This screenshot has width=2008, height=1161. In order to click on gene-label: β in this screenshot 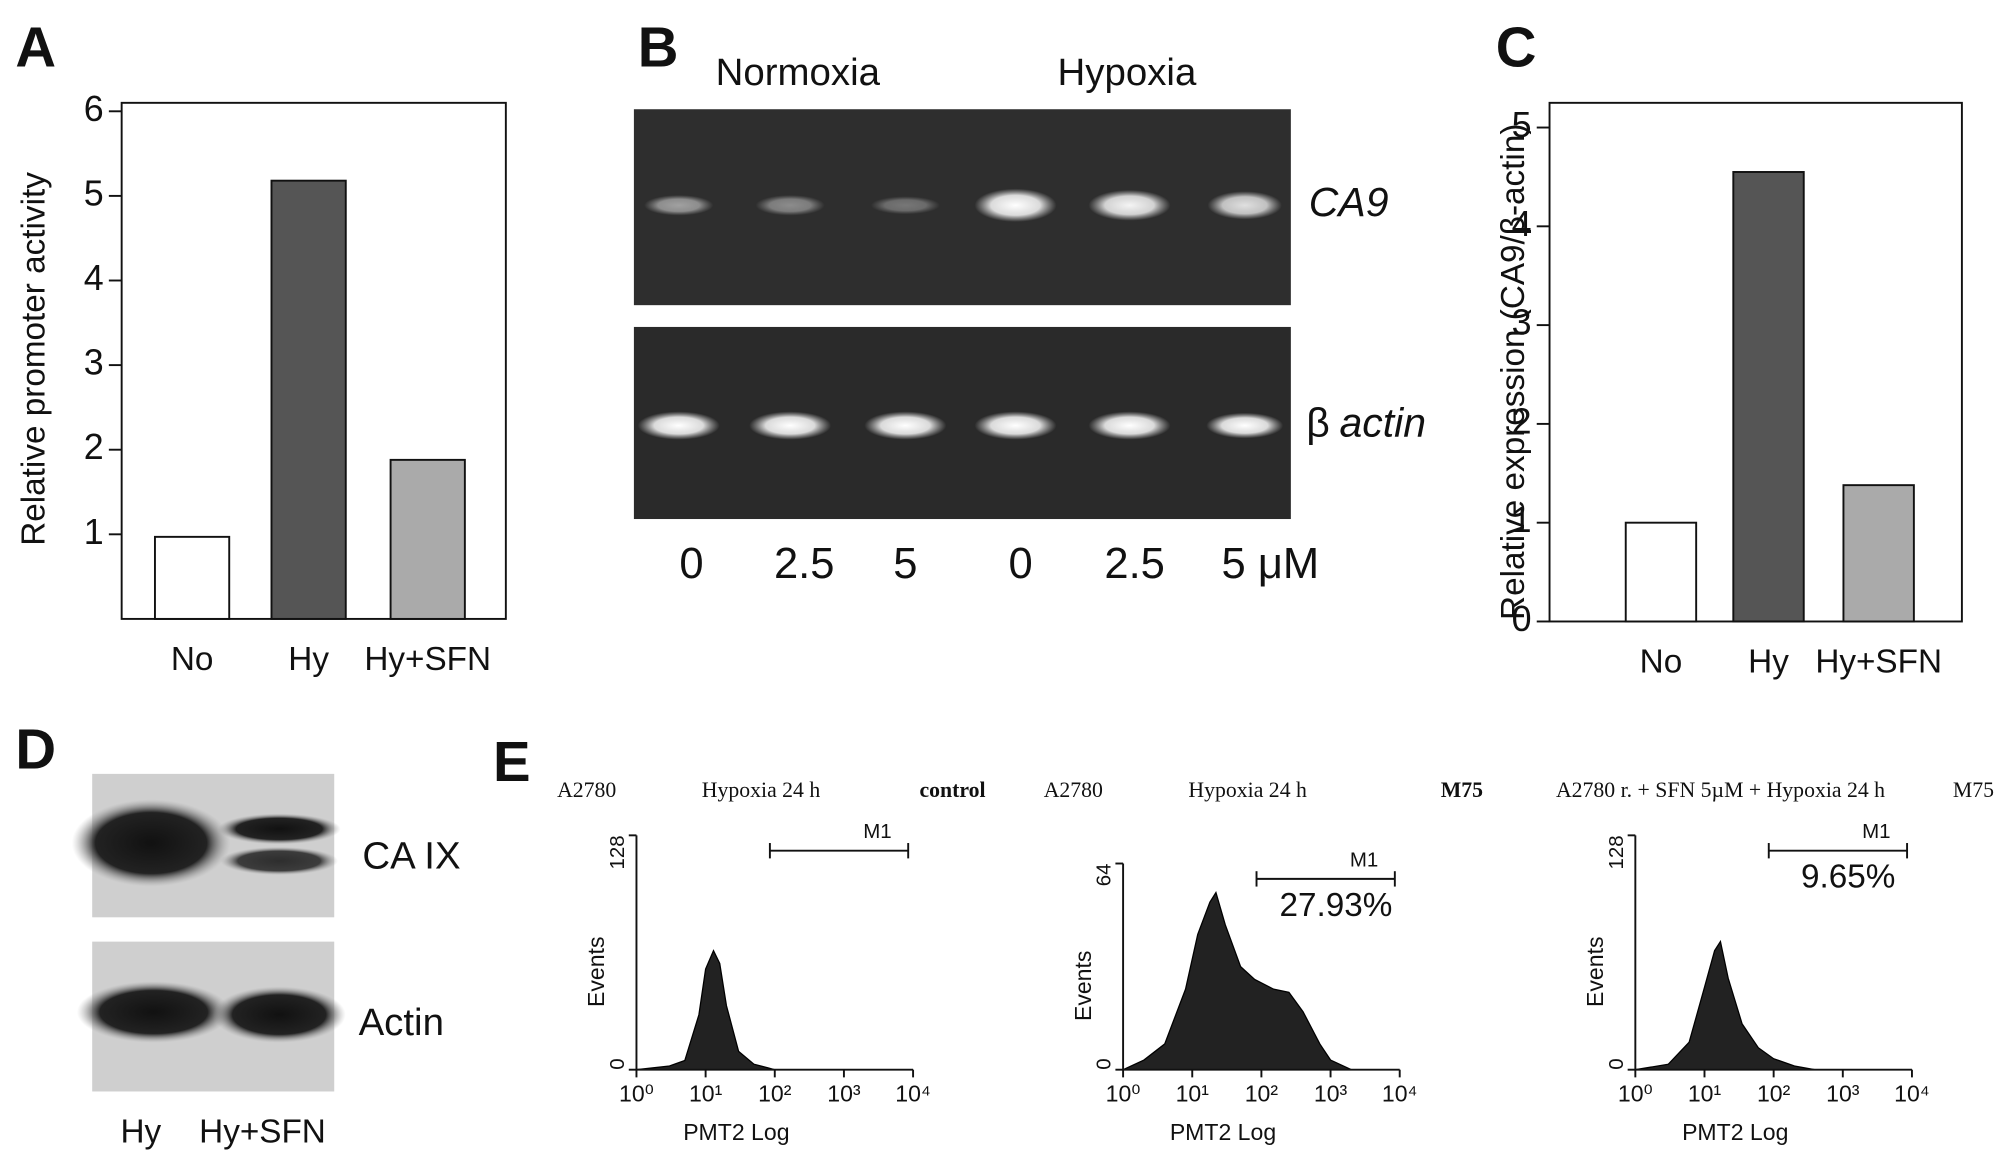, I will do `click(1318, 422)`.